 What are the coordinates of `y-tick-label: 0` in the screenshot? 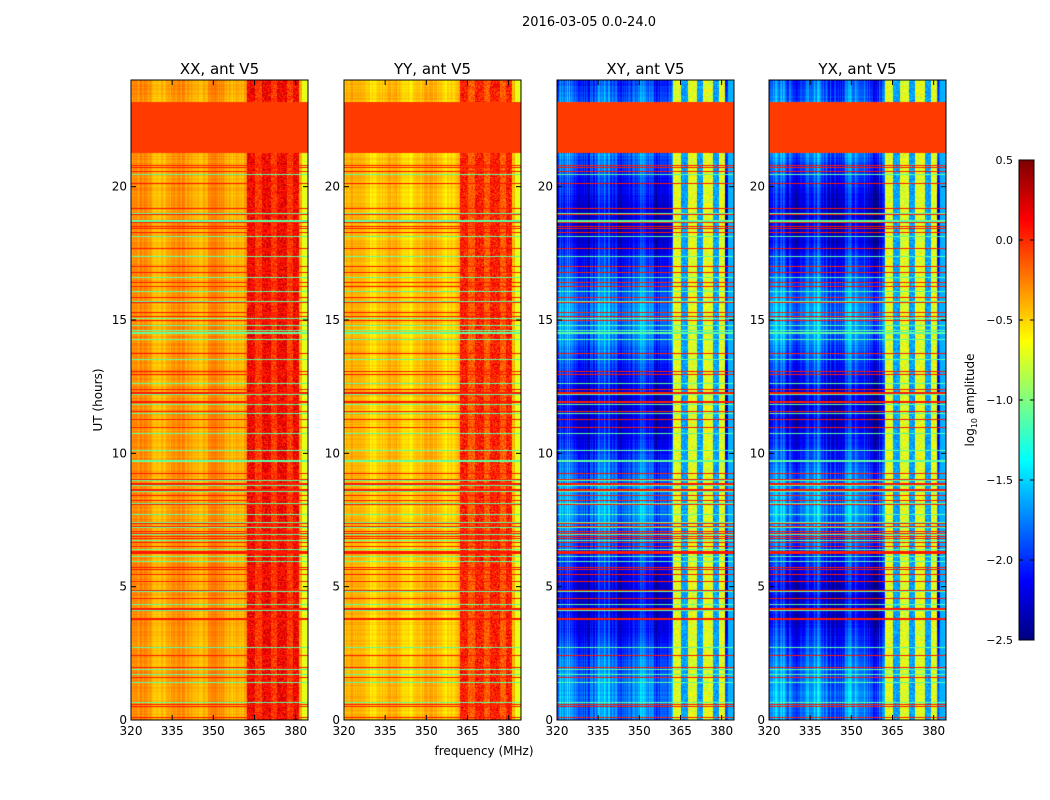 It's located at (336, 720).